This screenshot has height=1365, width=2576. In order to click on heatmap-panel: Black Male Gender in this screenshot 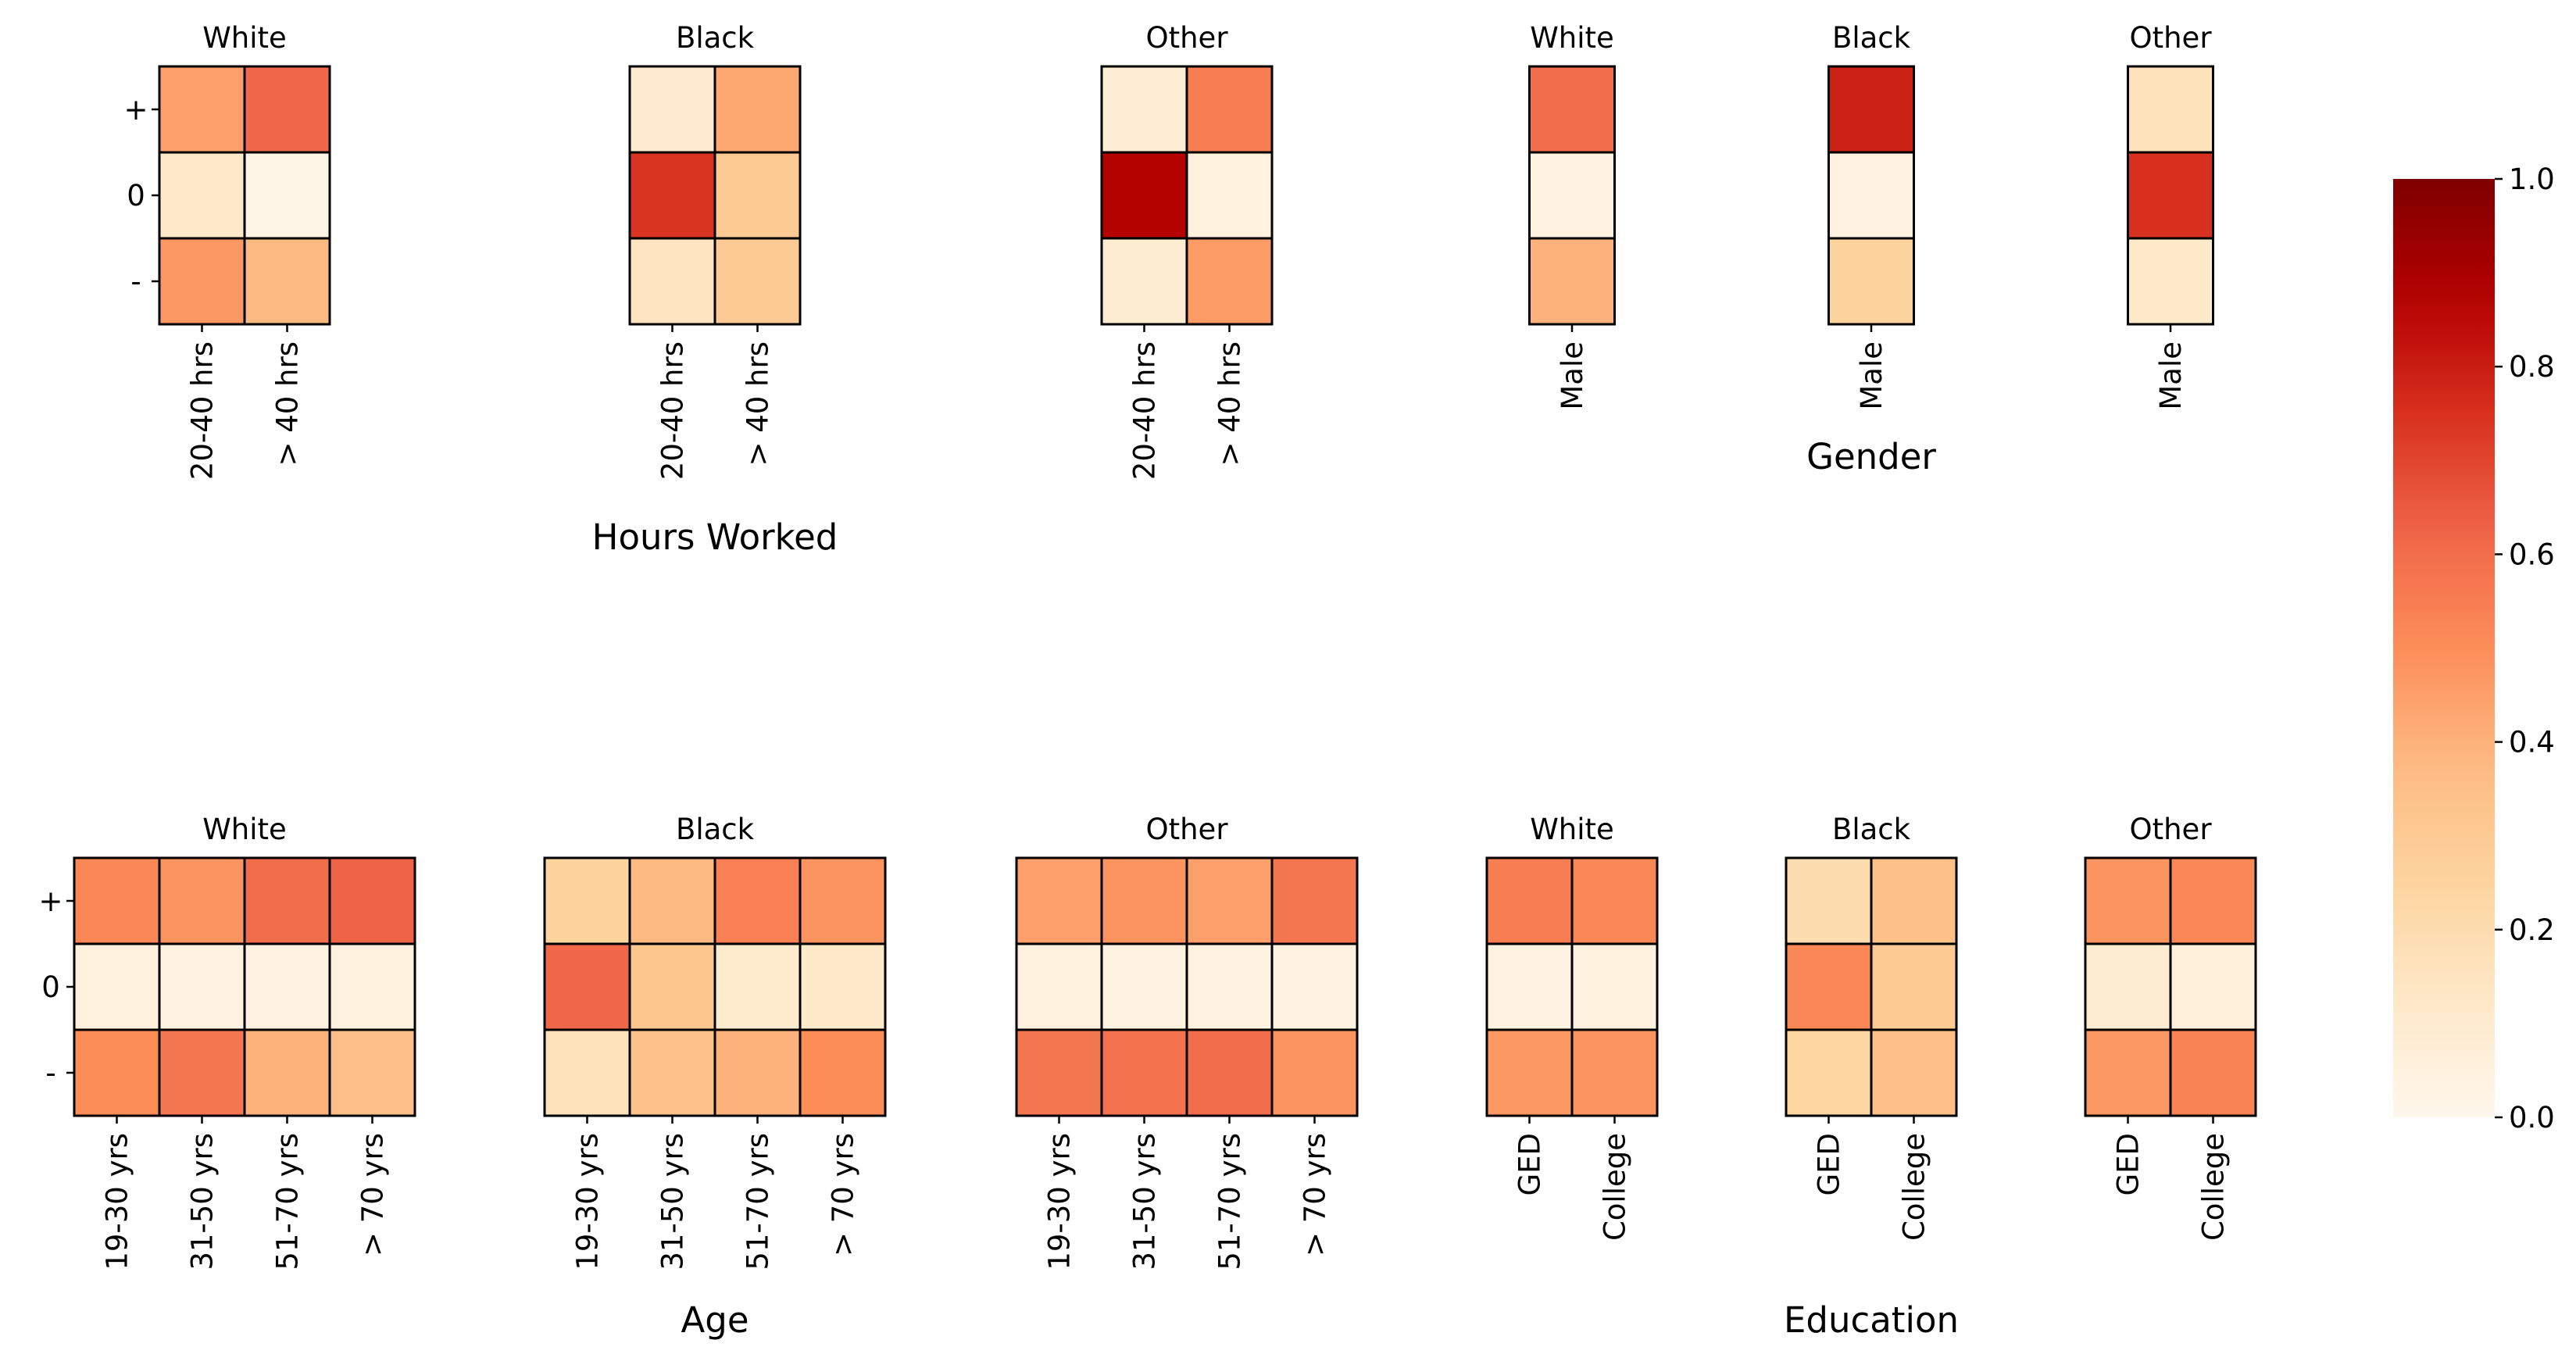, I will do `click(1871, 249)`.